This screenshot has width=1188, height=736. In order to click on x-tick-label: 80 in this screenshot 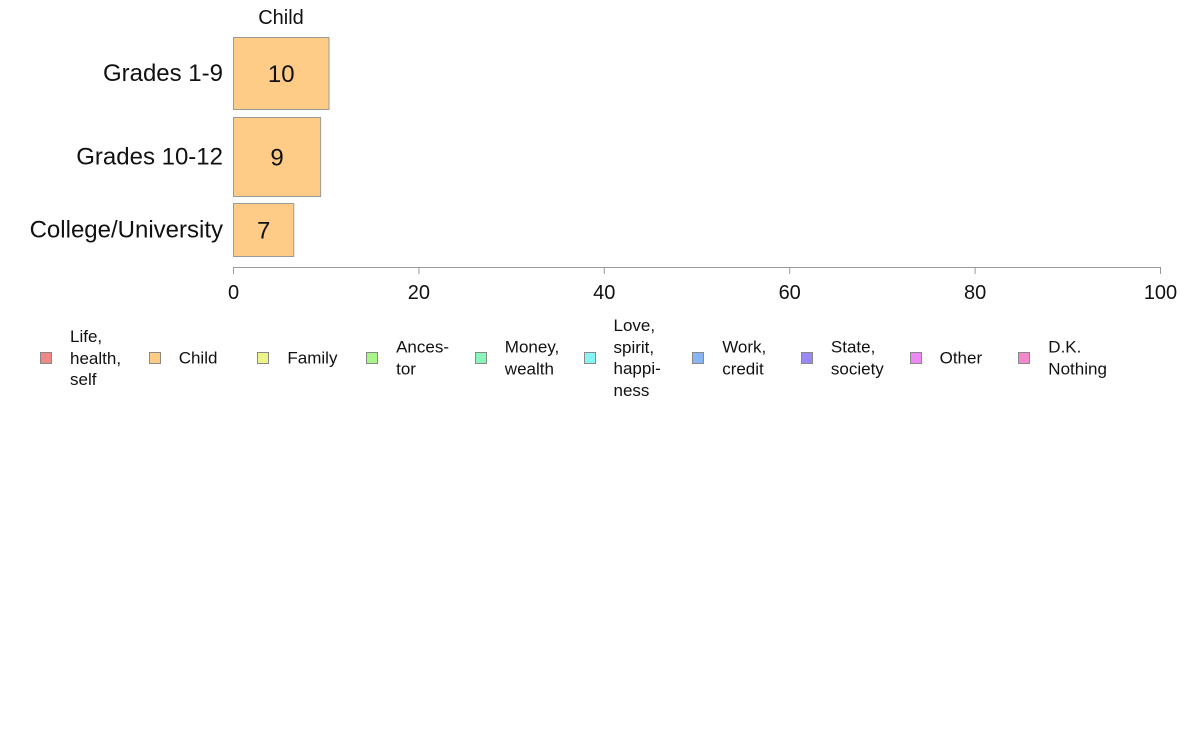, I will do `click(975, 293)`.